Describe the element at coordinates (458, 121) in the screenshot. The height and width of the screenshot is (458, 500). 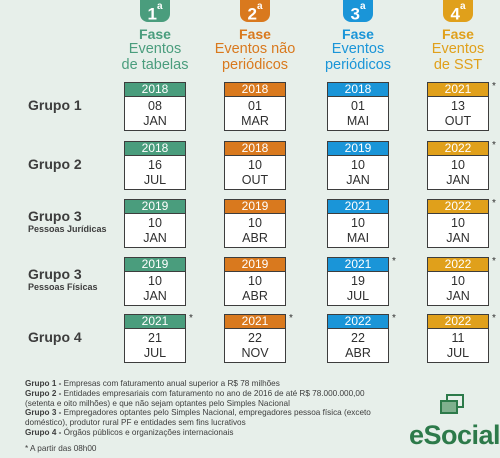
I see `card-month: OUT` at that location.